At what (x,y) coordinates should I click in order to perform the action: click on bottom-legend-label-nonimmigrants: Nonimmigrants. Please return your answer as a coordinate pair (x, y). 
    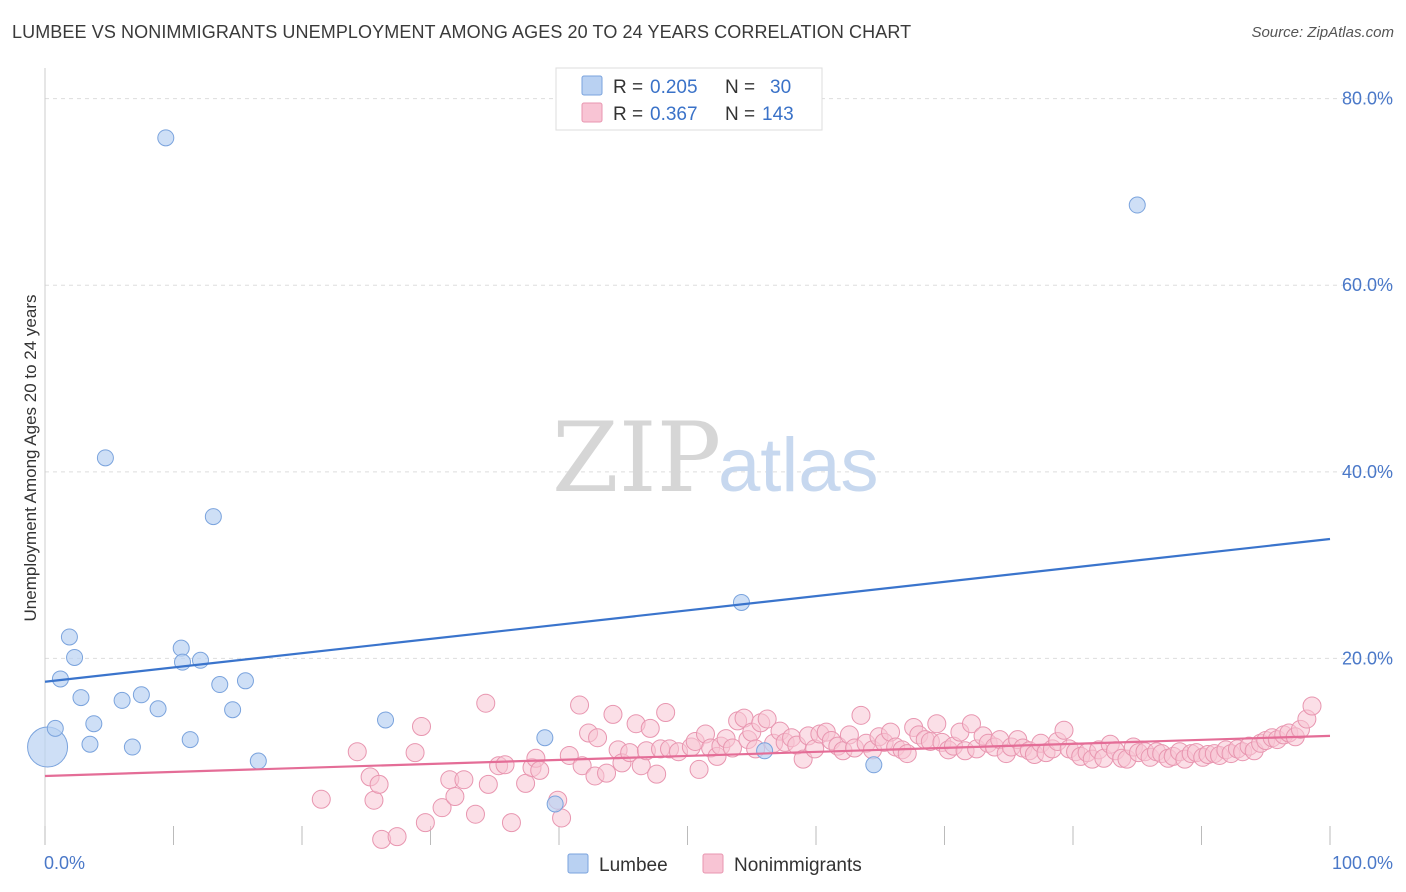
    Looking at the image, I should click on (798, 865).